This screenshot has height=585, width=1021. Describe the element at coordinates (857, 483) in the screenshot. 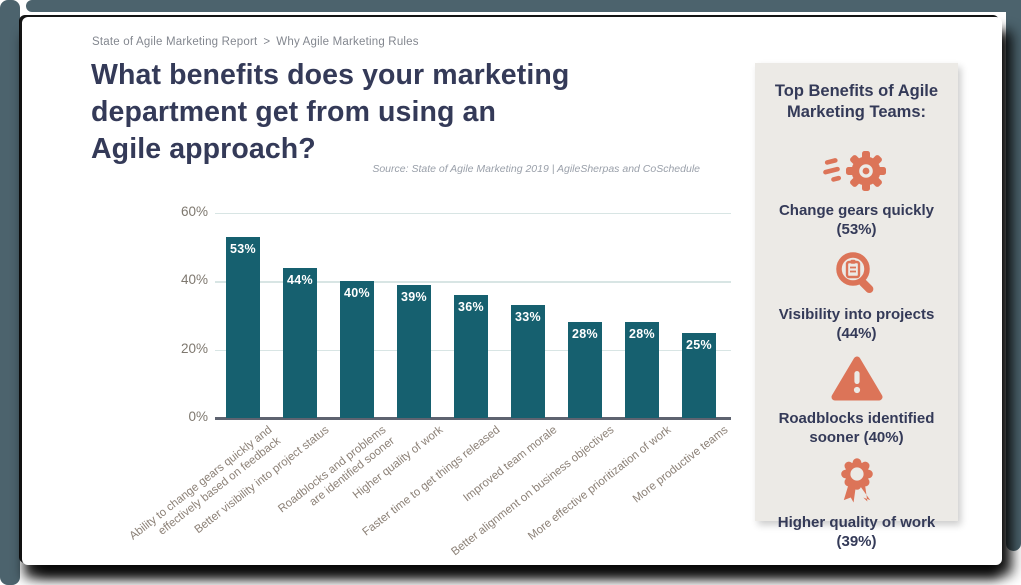

I see `award-ribbon-icon` at that location.